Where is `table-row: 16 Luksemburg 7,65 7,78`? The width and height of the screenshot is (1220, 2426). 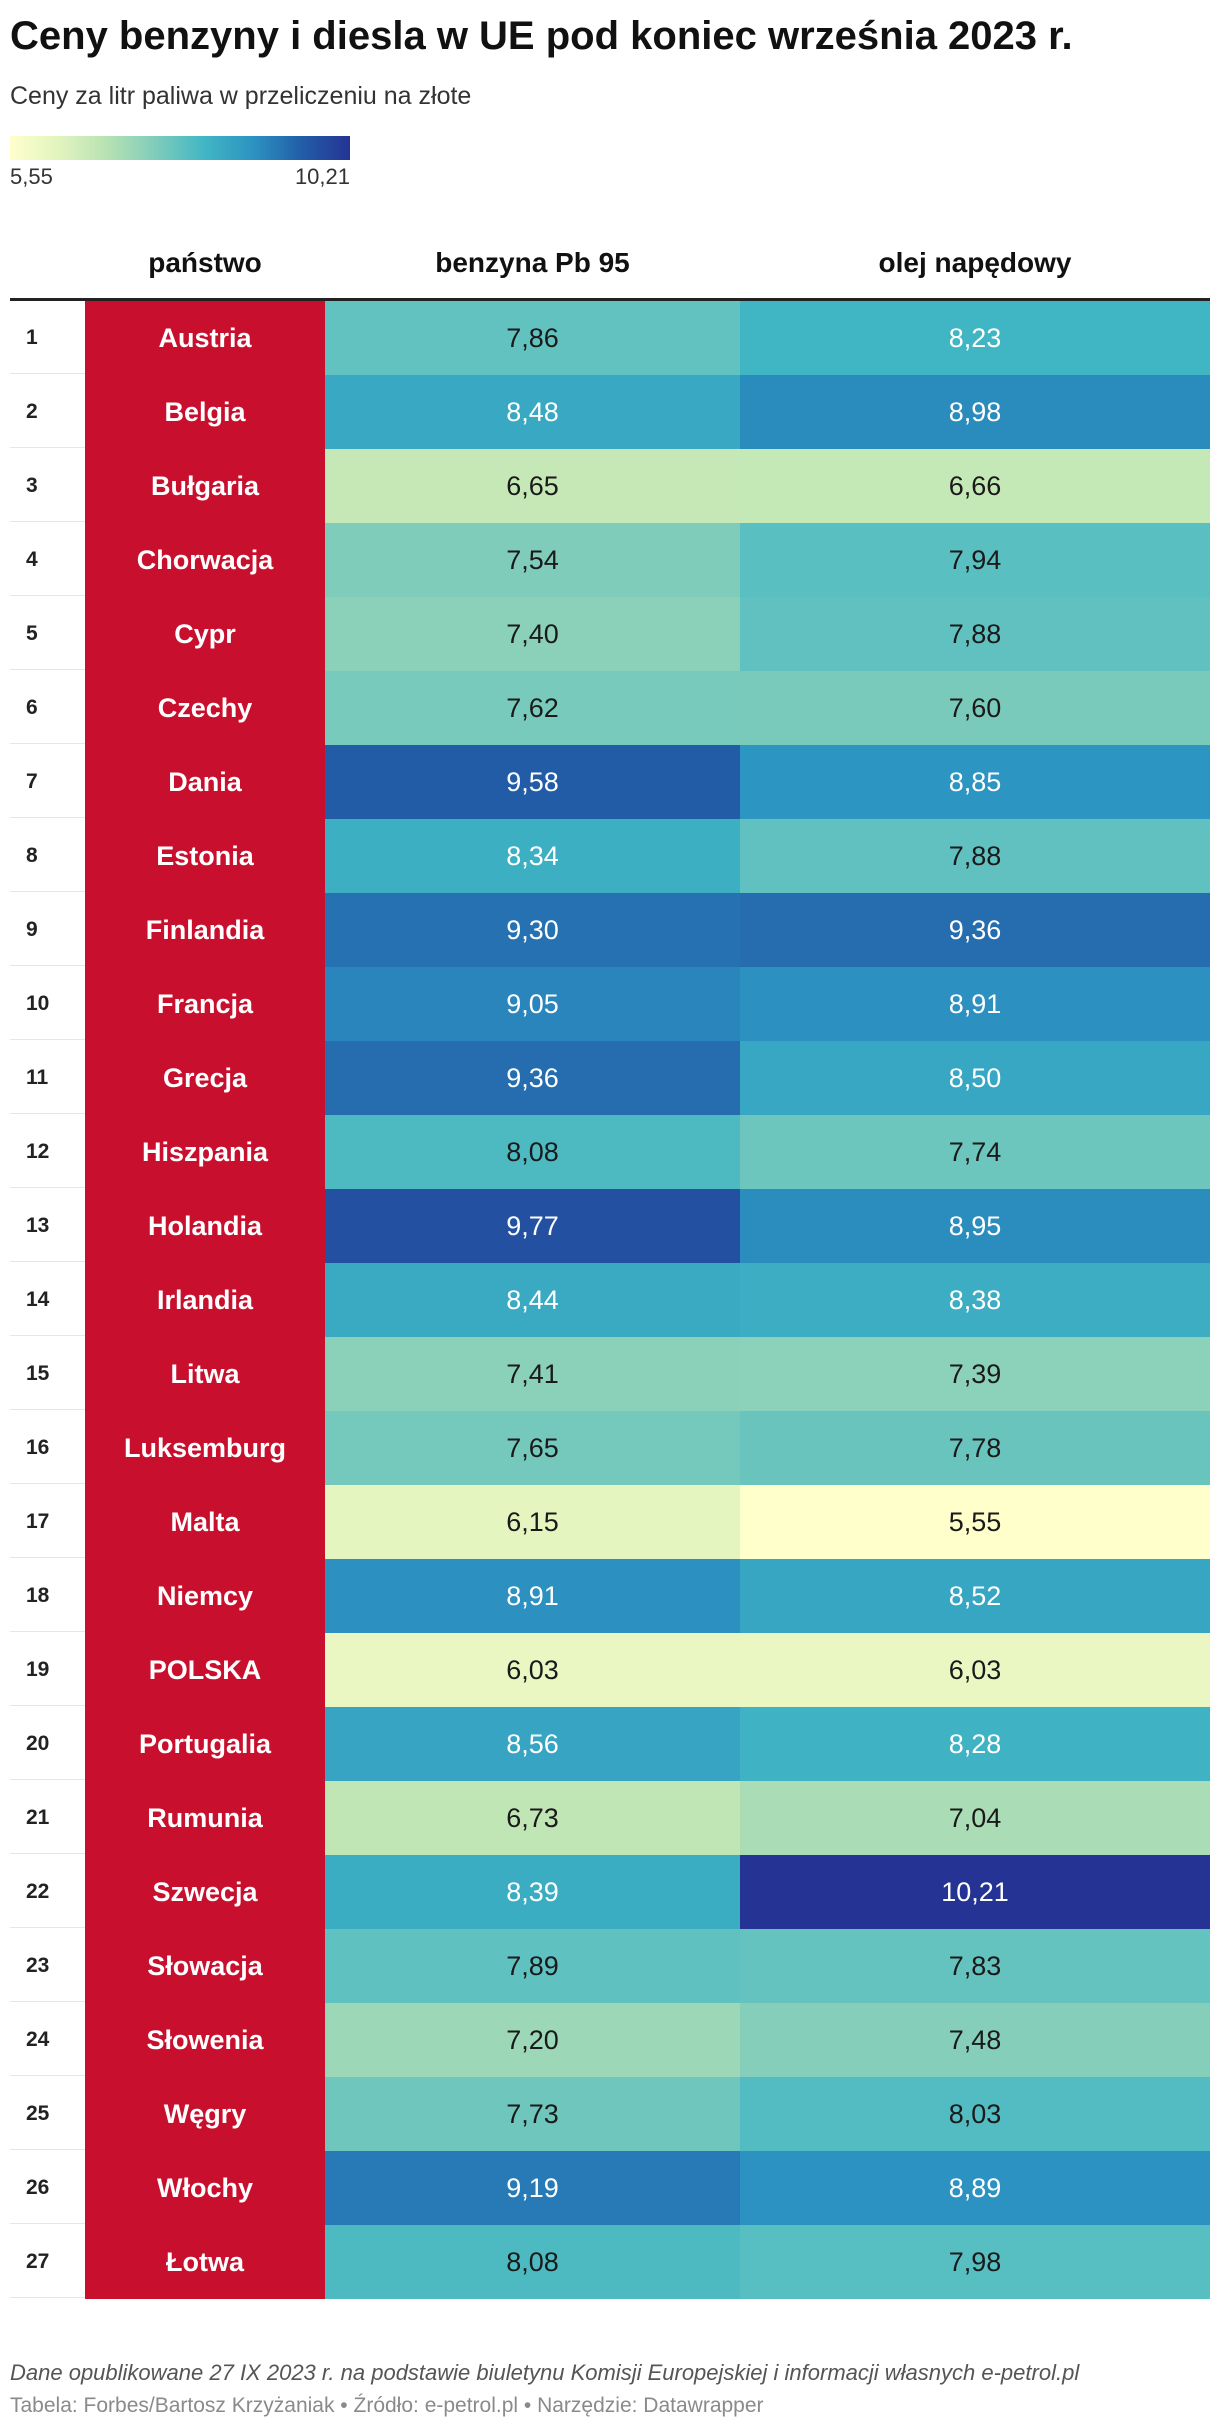
table-row: 16 Luksemburg 7,65 7,78 is located at coordinates (610, 1448).